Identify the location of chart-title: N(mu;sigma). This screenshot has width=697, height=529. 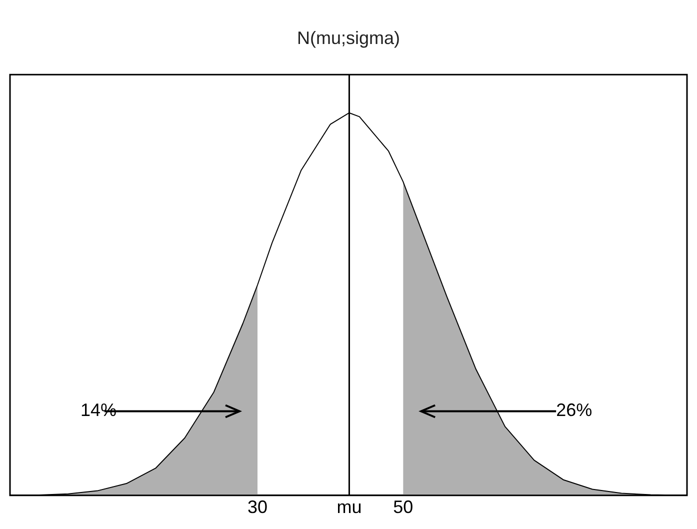
(348, 38).